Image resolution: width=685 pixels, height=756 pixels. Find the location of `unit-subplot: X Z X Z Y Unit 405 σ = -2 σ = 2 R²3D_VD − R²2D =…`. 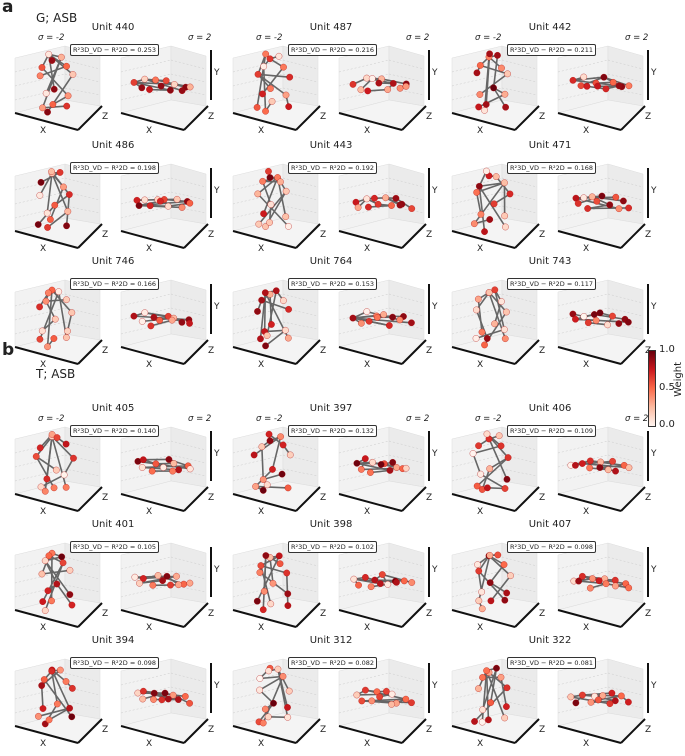

unit-subplot: X Z X Z Y Unit 405 σ = -2 σ = 2 R²3D_VD − R²2D =… is located at coordinates (118, 460).